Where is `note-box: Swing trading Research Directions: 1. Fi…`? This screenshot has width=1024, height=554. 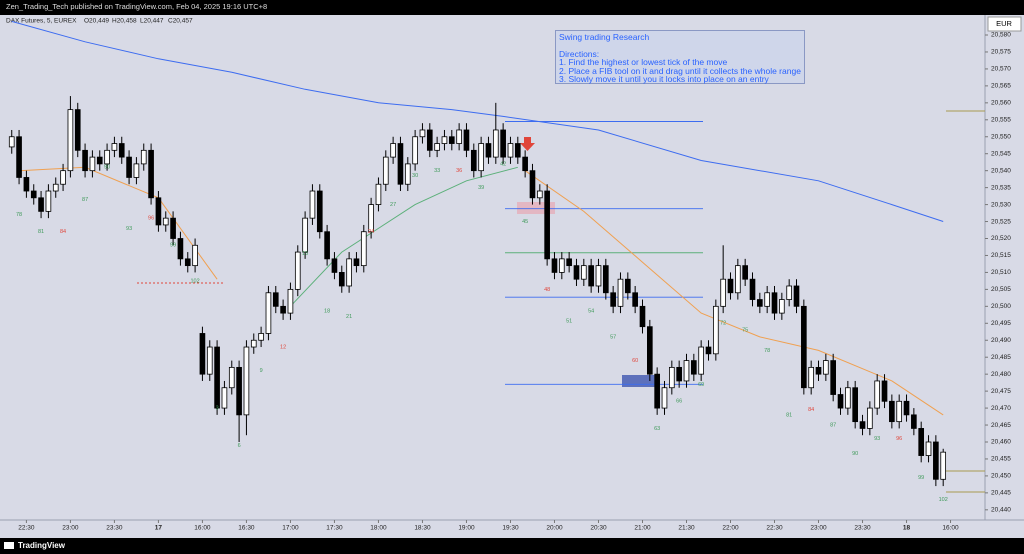 note-box: Swing trading Research Directions: 1. Fi… is located at coordinates (680, 57).